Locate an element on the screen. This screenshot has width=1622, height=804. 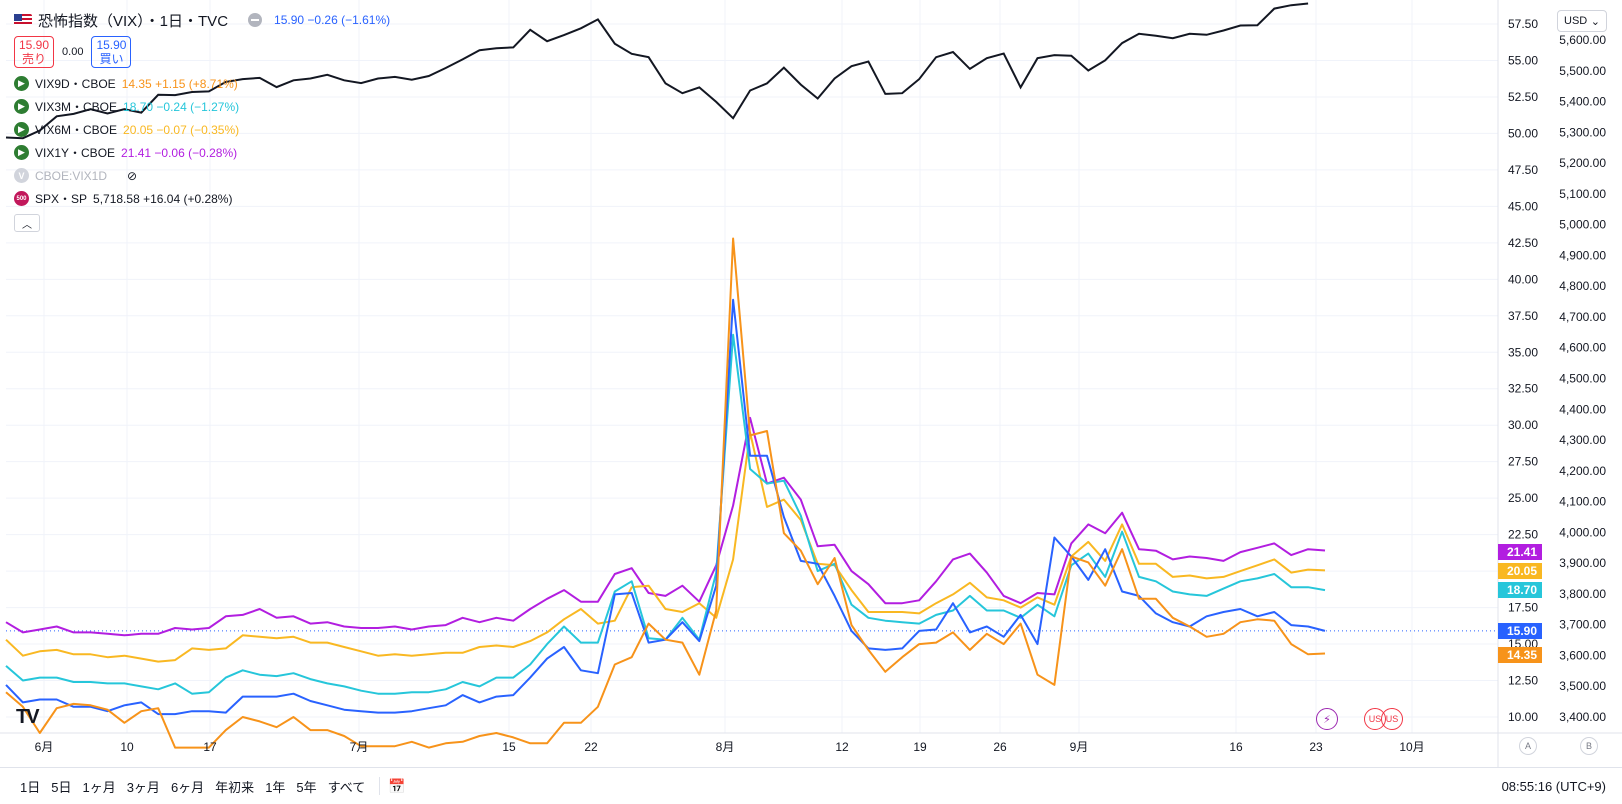
buy-button: 15.90 買い is located at coordinates (111, 52).